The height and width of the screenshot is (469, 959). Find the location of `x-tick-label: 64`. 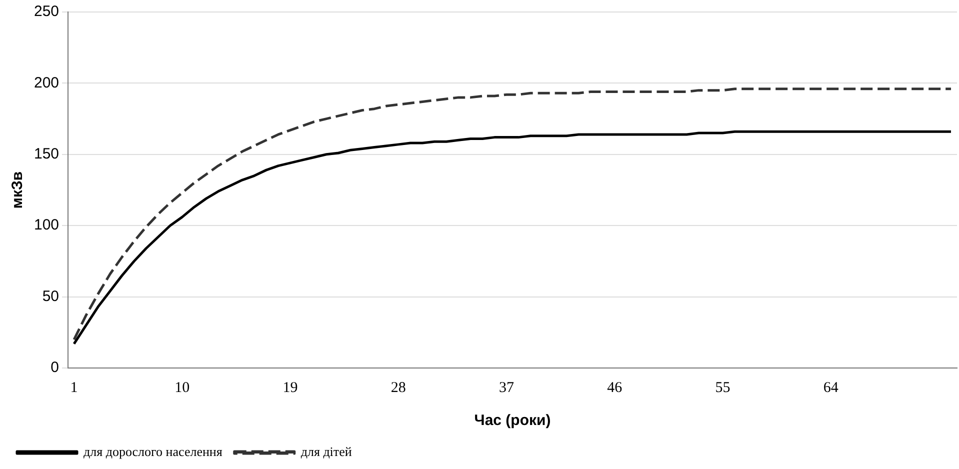

x-tick-label: 64 is located at coordinates (831, 388).